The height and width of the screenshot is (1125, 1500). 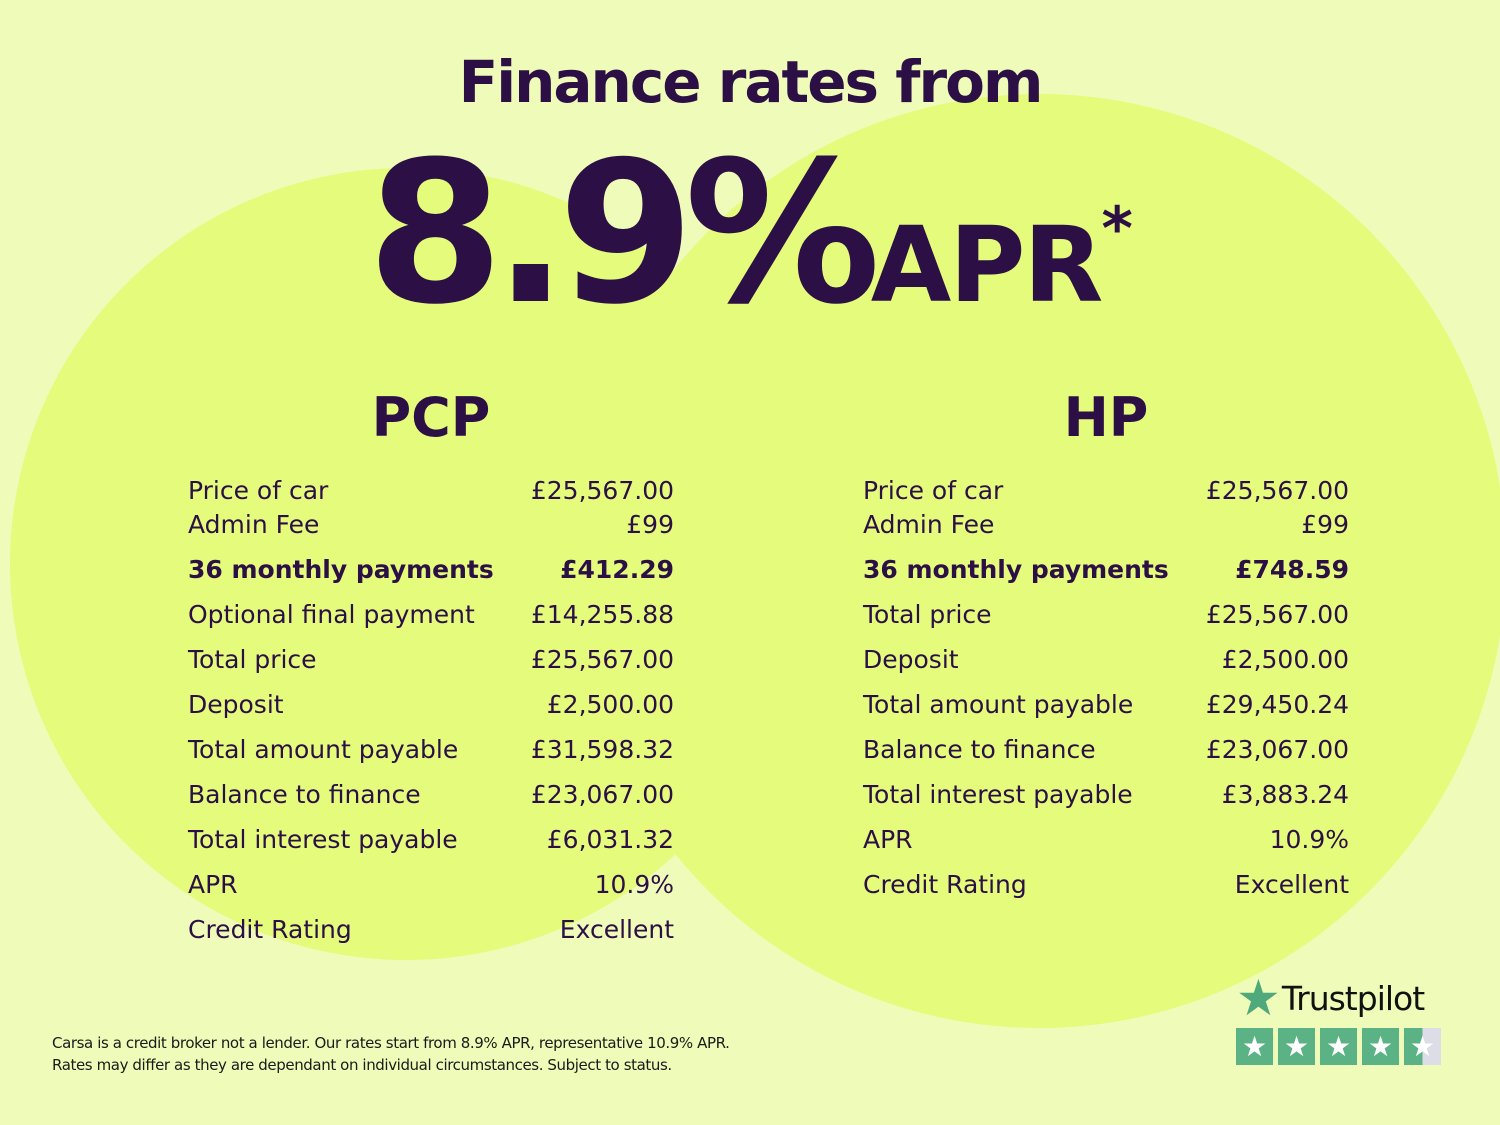 I want to click on row-value: £14,255.88, so click(x=602, y=614).